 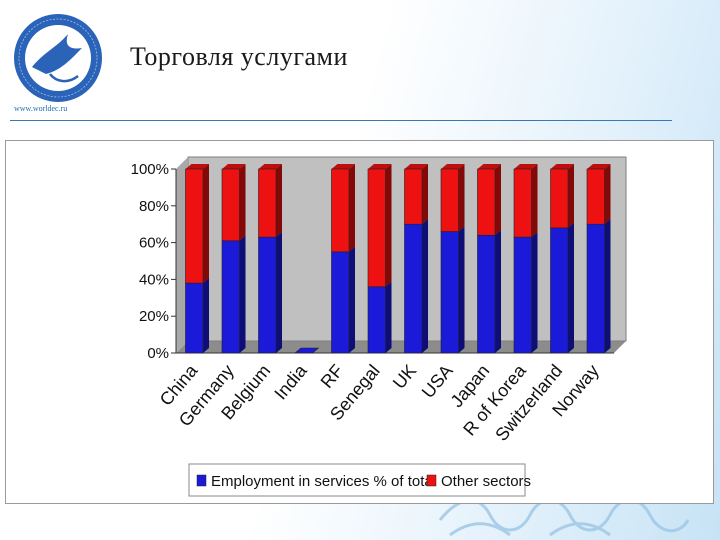 What do you see at coordinates (158, 353) in the screenshot?
I see `y-tick-label: 0%` at bounding box center [158, 353].